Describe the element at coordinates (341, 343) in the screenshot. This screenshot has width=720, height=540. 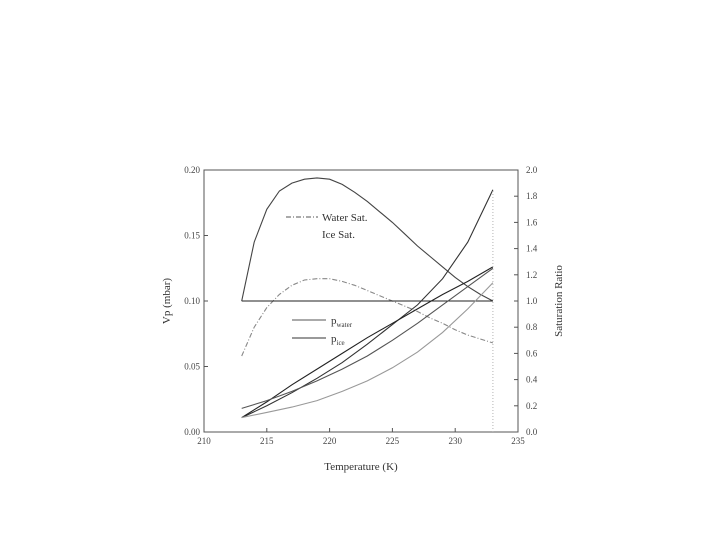
I see `legend-p-ice-sub: ice` at that location.